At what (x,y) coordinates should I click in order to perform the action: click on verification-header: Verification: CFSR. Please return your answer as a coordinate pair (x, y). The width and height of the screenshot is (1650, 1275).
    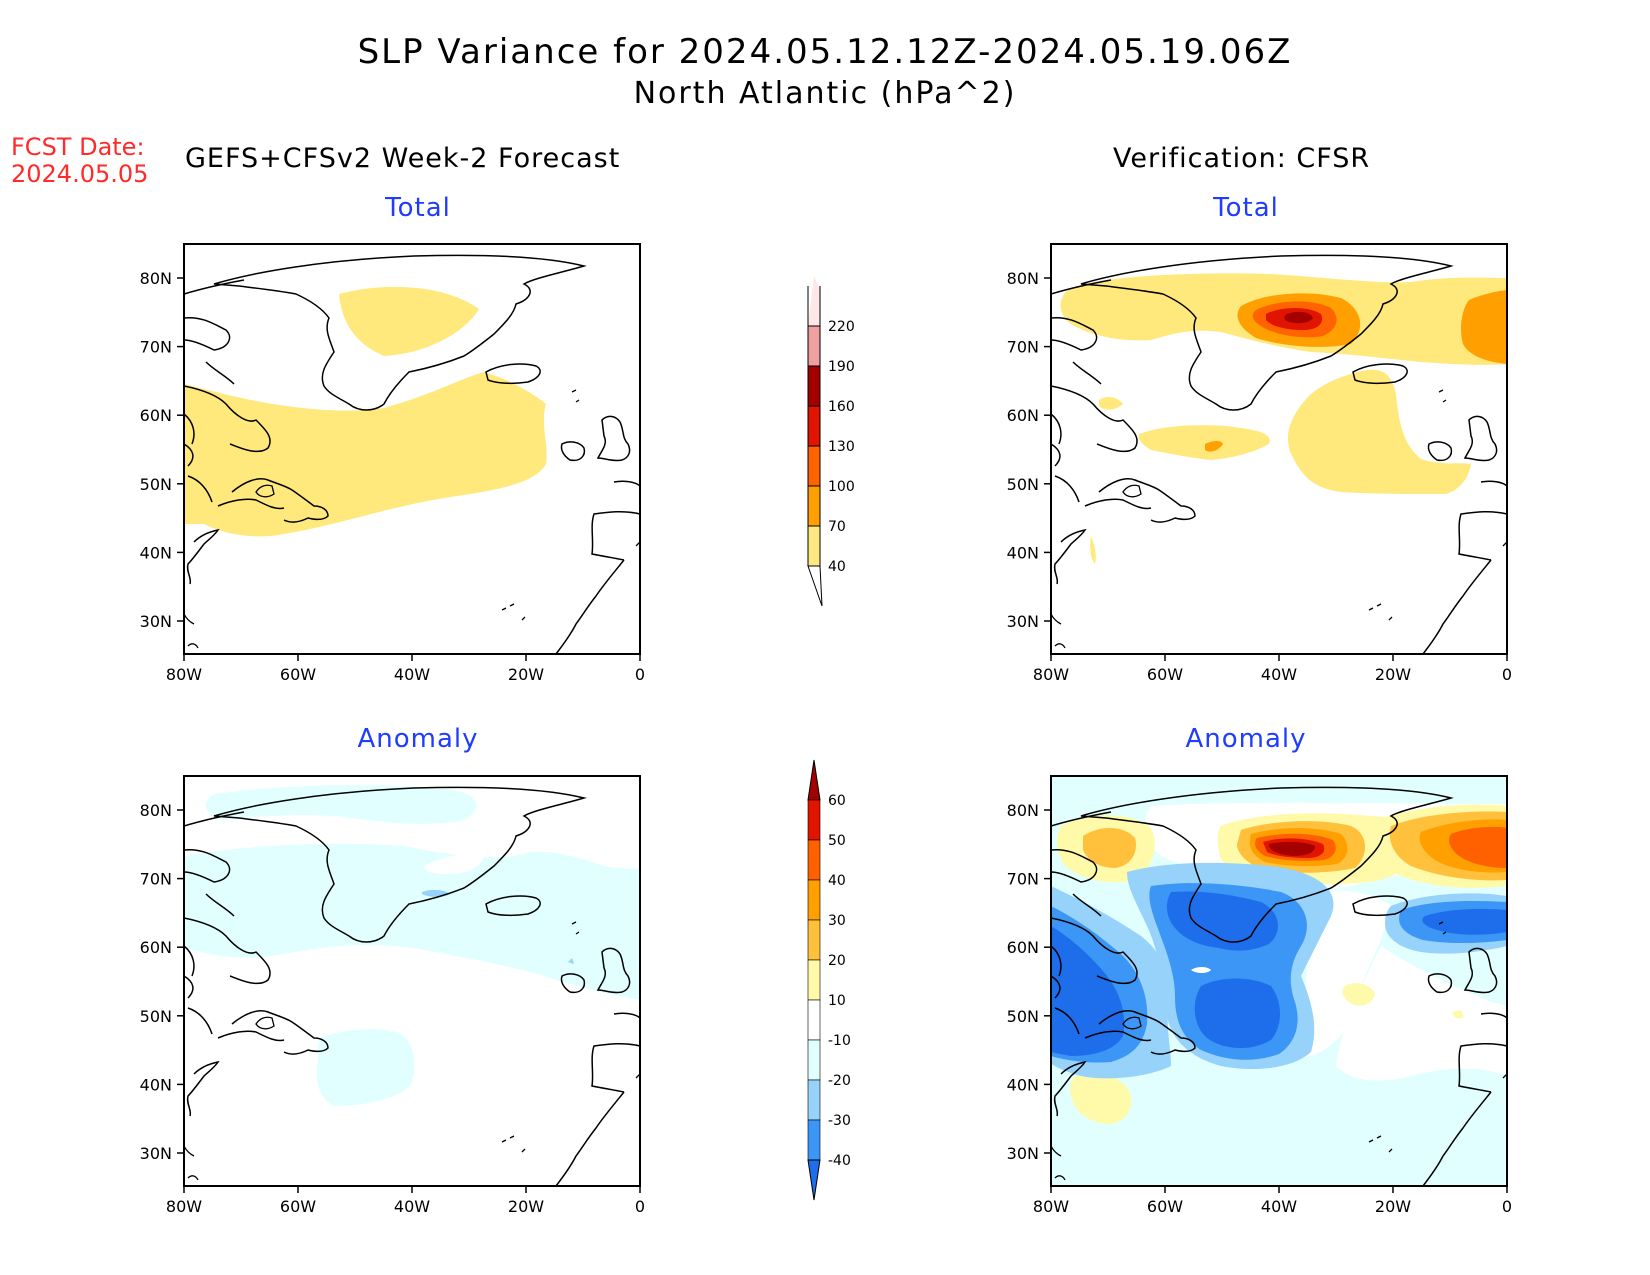
    Looking at the image, I should click on (1242, 158).